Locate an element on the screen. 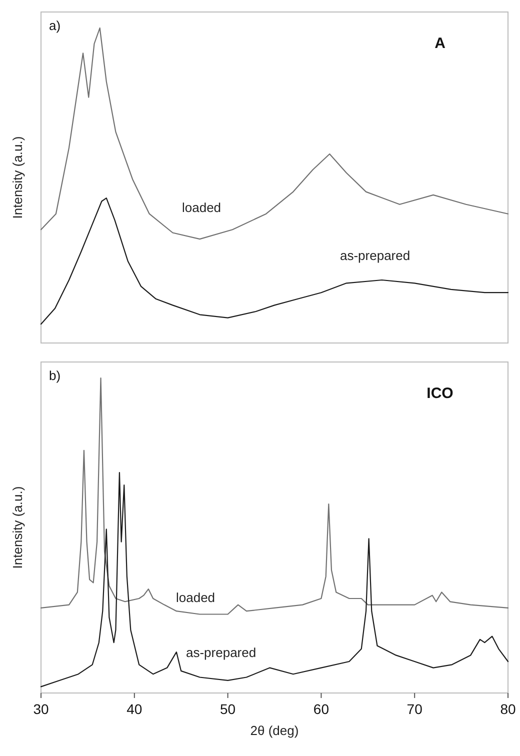 The height and width of the screenshot is (756, 520). x-tick-label: 60 is located at coordinates (321, 709).